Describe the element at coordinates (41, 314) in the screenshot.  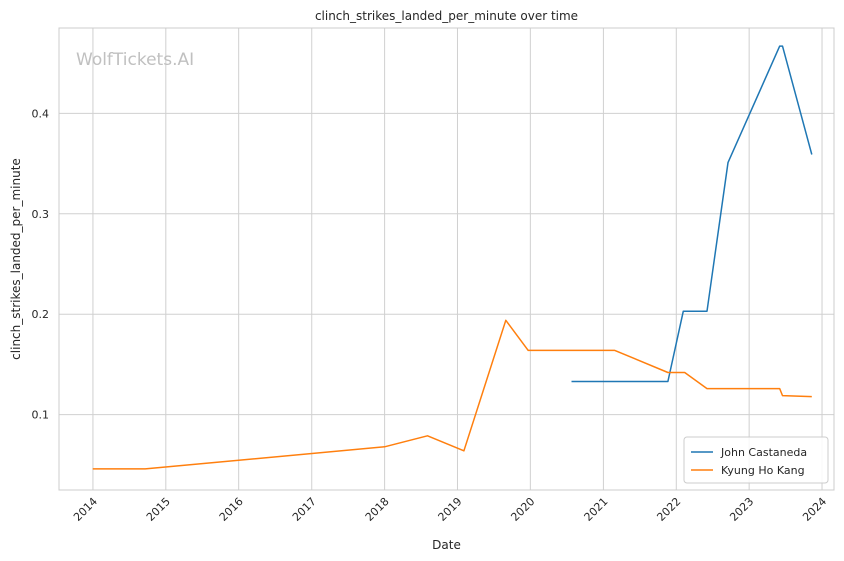
I see `y-tick-label: 0.2` at that location.